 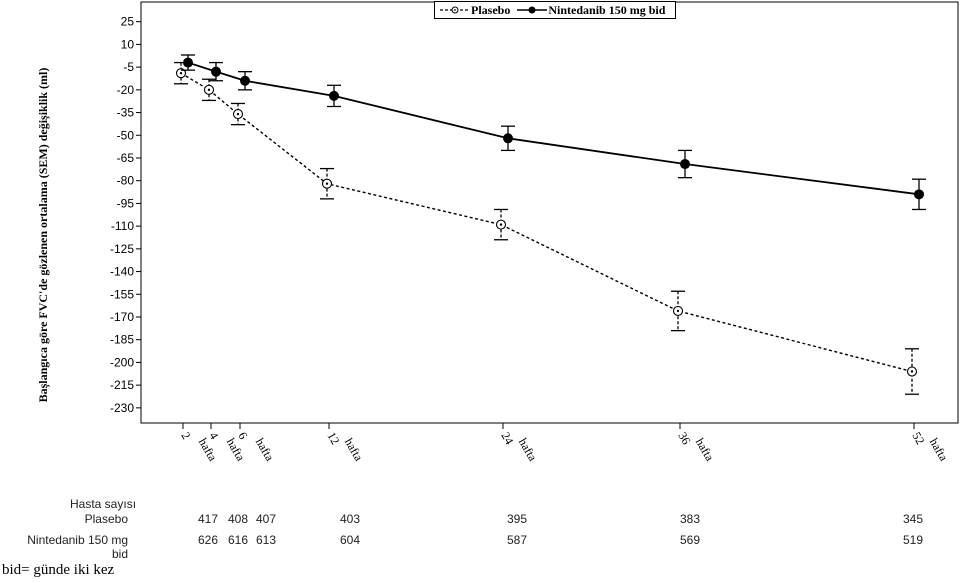 What do you see at coordinates (126, 181) in the screenshot?
I see `y-tick-label: -80` at bounding box center [126, 181].